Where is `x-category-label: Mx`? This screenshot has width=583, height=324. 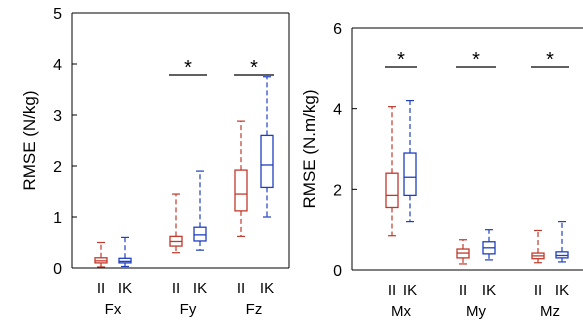
x-category-label: Mx is located at coordinates (401, 311).